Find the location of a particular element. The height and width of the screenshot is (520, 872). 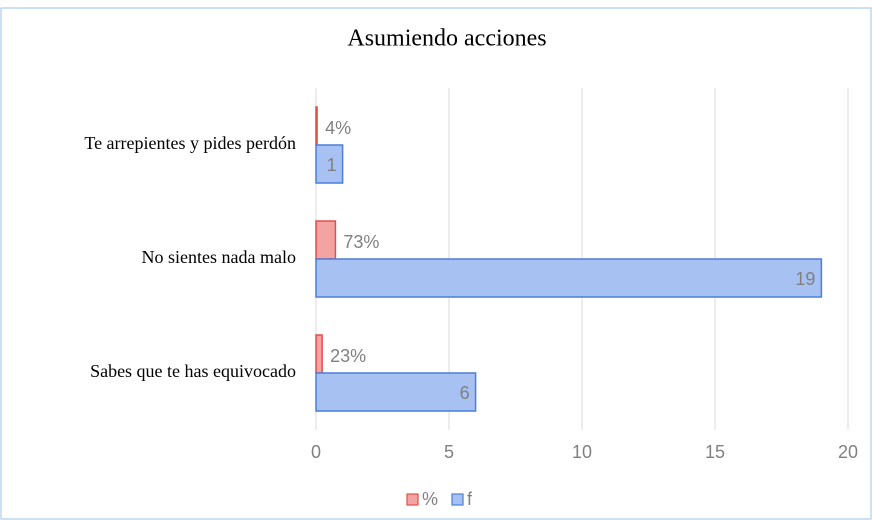

data-label: 23% is located at coordinates (348, 356).